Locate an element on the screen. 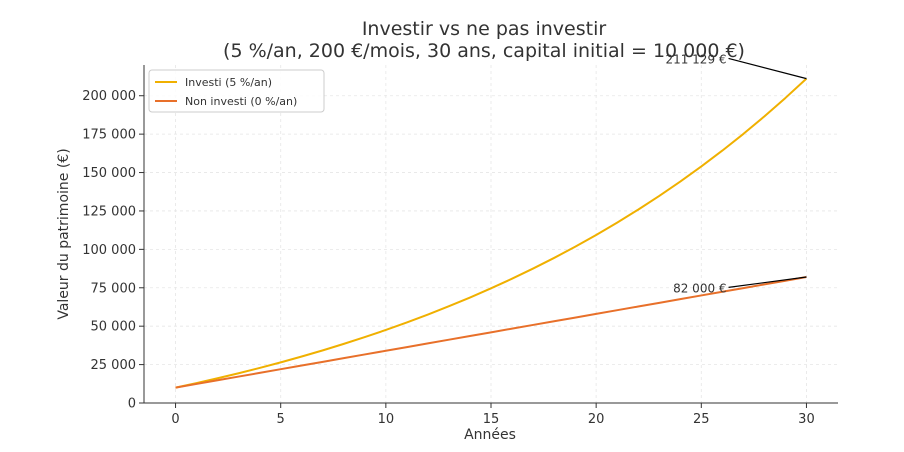  legend-label-2: Non investi (0 %/an) is located at coordinates (241, 101).